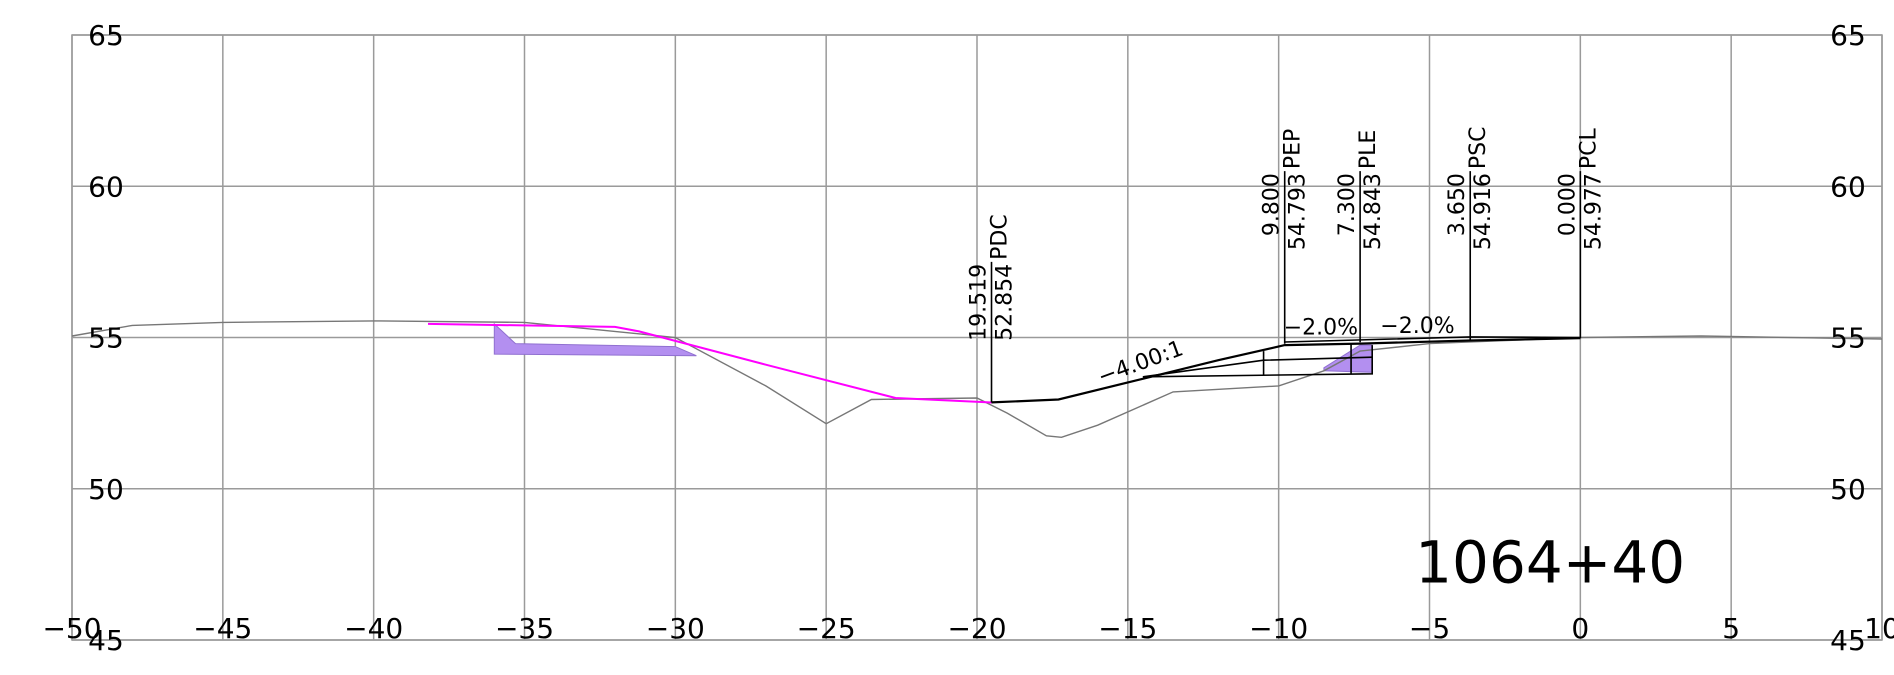  Describe the element at coordinates (1848, 338) in the screenshot. I see `y-tick-label-right: 55` at that location.